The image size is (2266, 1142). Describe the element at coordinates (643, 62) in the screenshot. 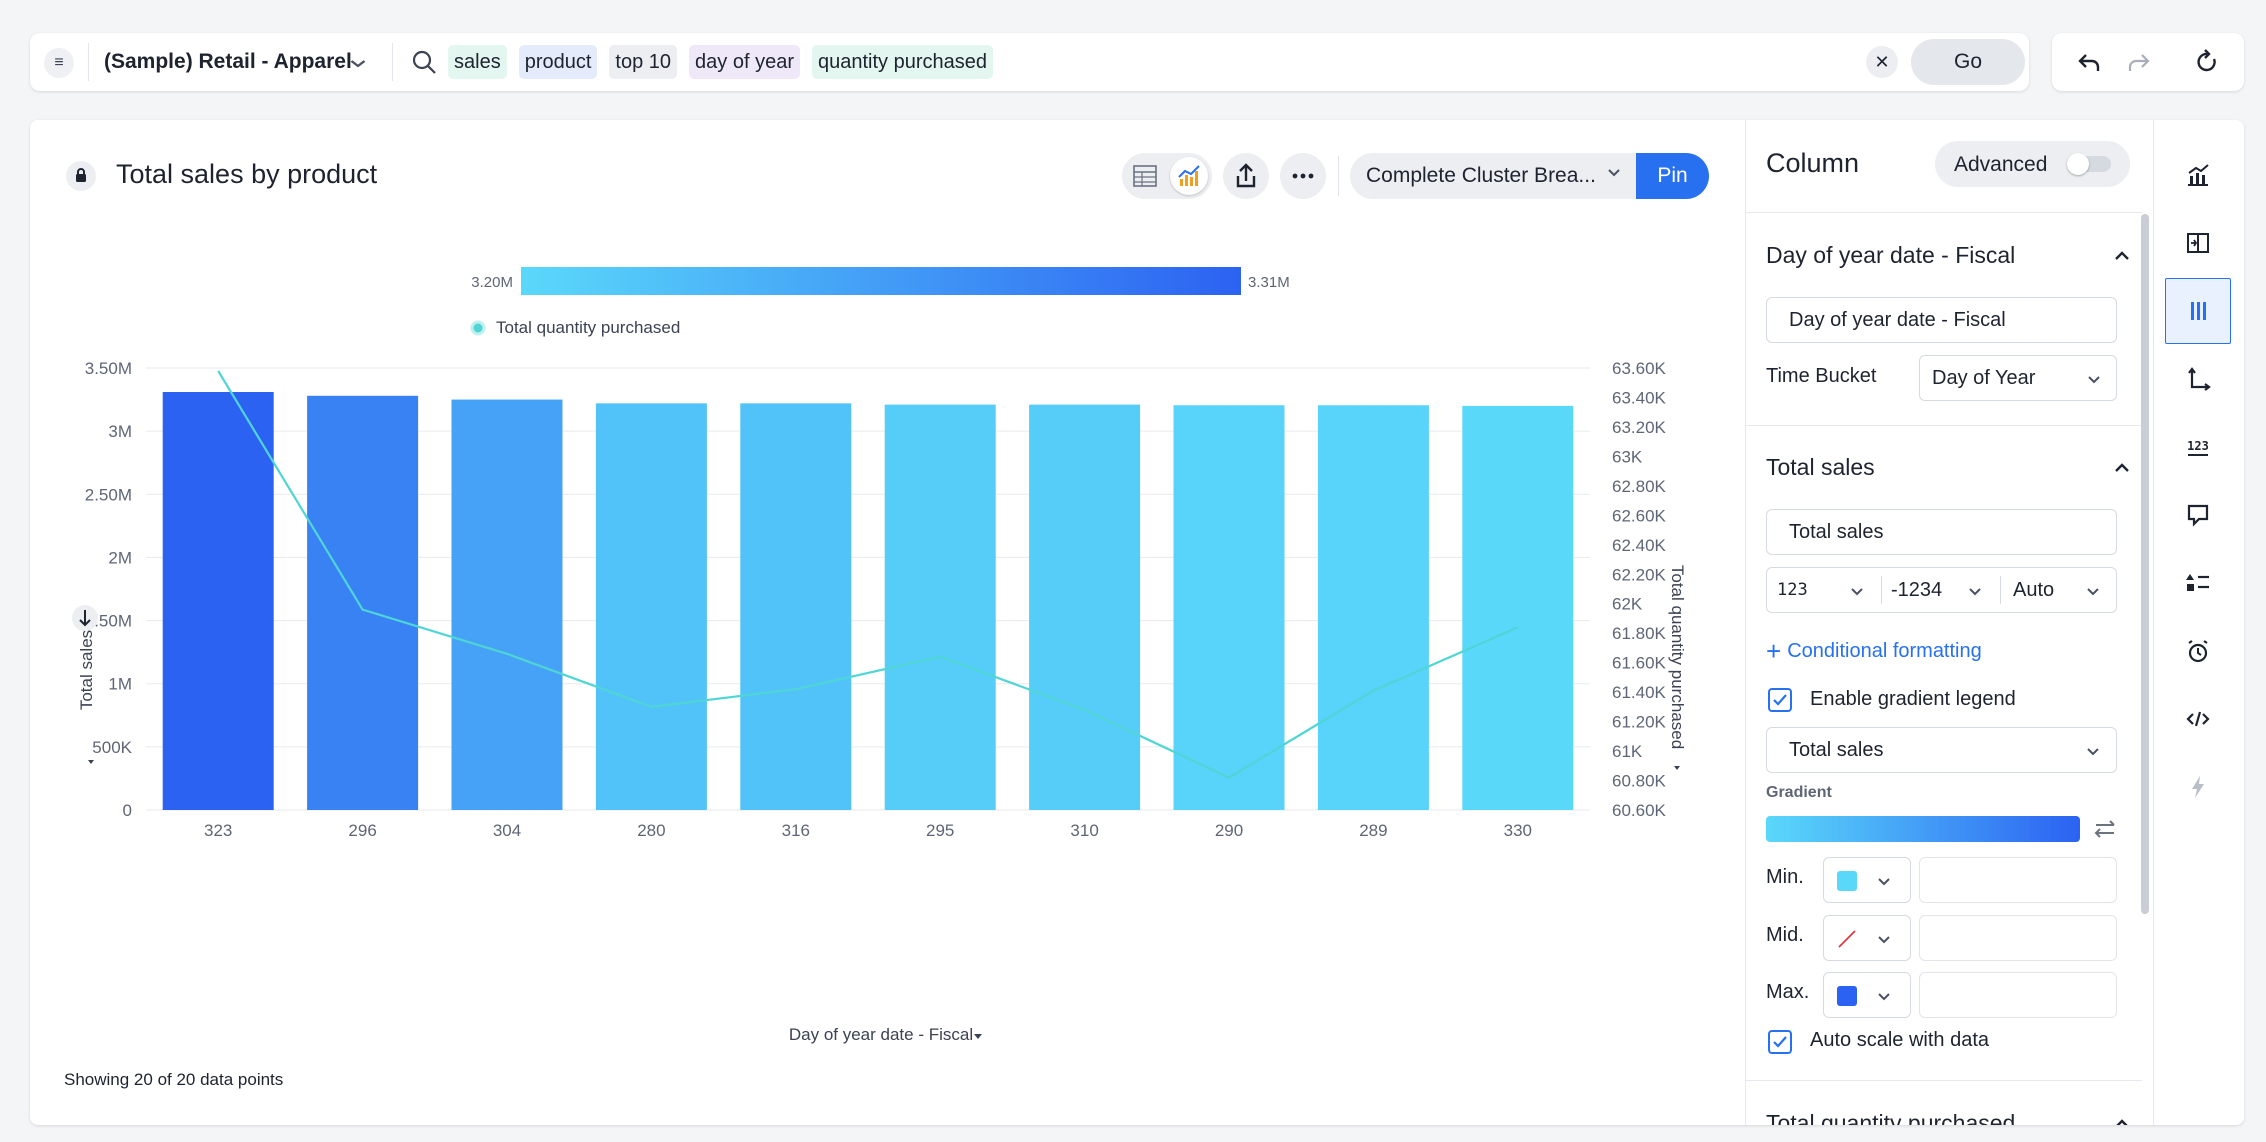

I see `search-token: top 10` at that location.